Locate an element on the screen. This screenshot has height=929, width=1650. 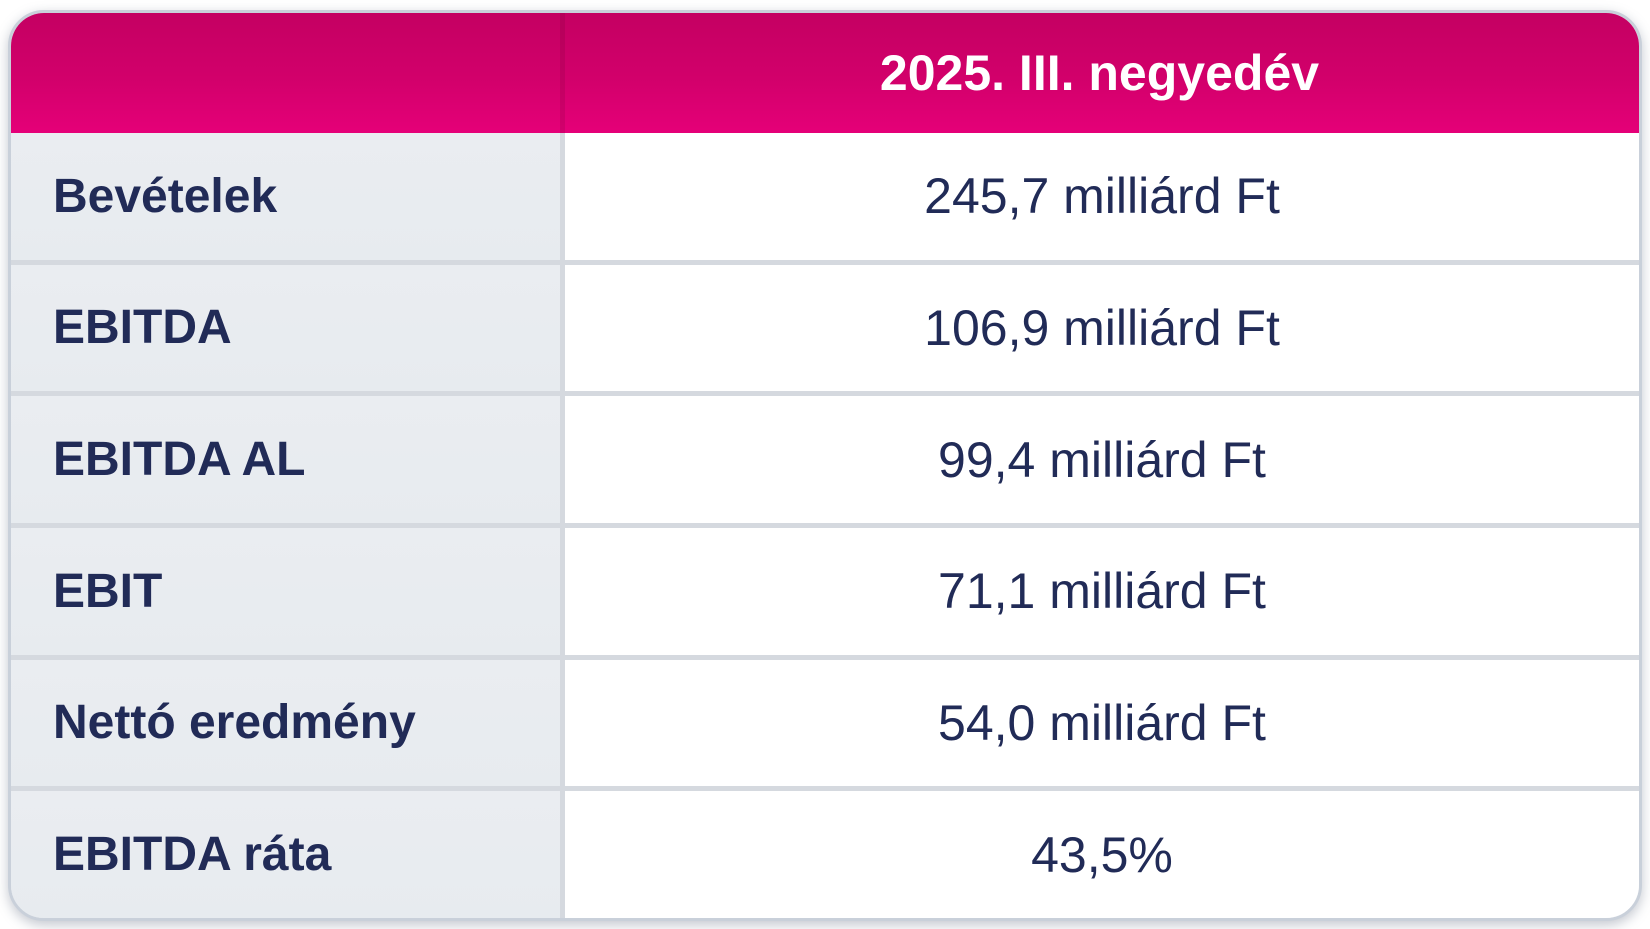
row-value-ebit: 71,1 milliárd Ft is located at coordinates (1102, 591).